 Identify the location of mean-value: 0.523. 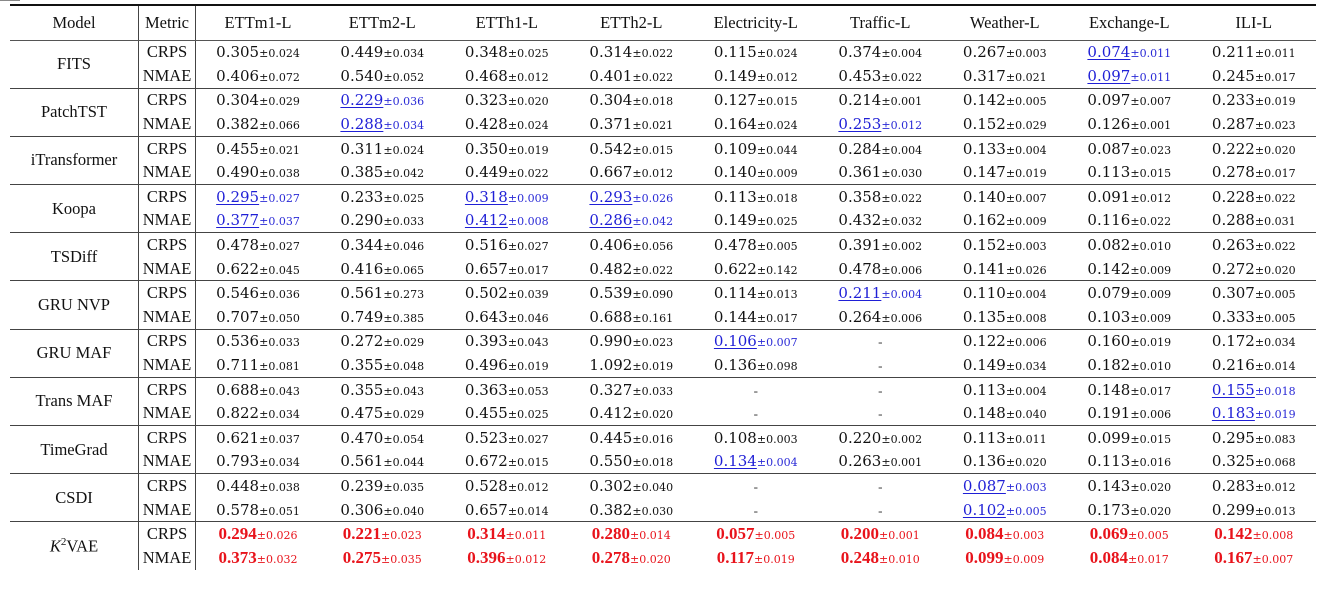
(486, 437).